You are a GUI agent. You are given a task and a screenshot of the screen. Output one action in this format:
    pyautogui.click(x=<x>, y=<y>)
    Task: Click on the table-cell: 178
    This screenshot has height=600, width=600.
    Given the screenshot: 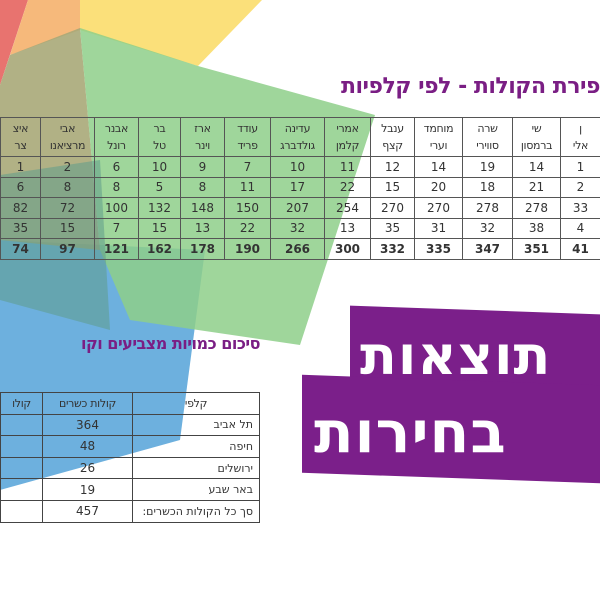 What is the action you would take?
    pyautogui.click(x=202, y=249)
    